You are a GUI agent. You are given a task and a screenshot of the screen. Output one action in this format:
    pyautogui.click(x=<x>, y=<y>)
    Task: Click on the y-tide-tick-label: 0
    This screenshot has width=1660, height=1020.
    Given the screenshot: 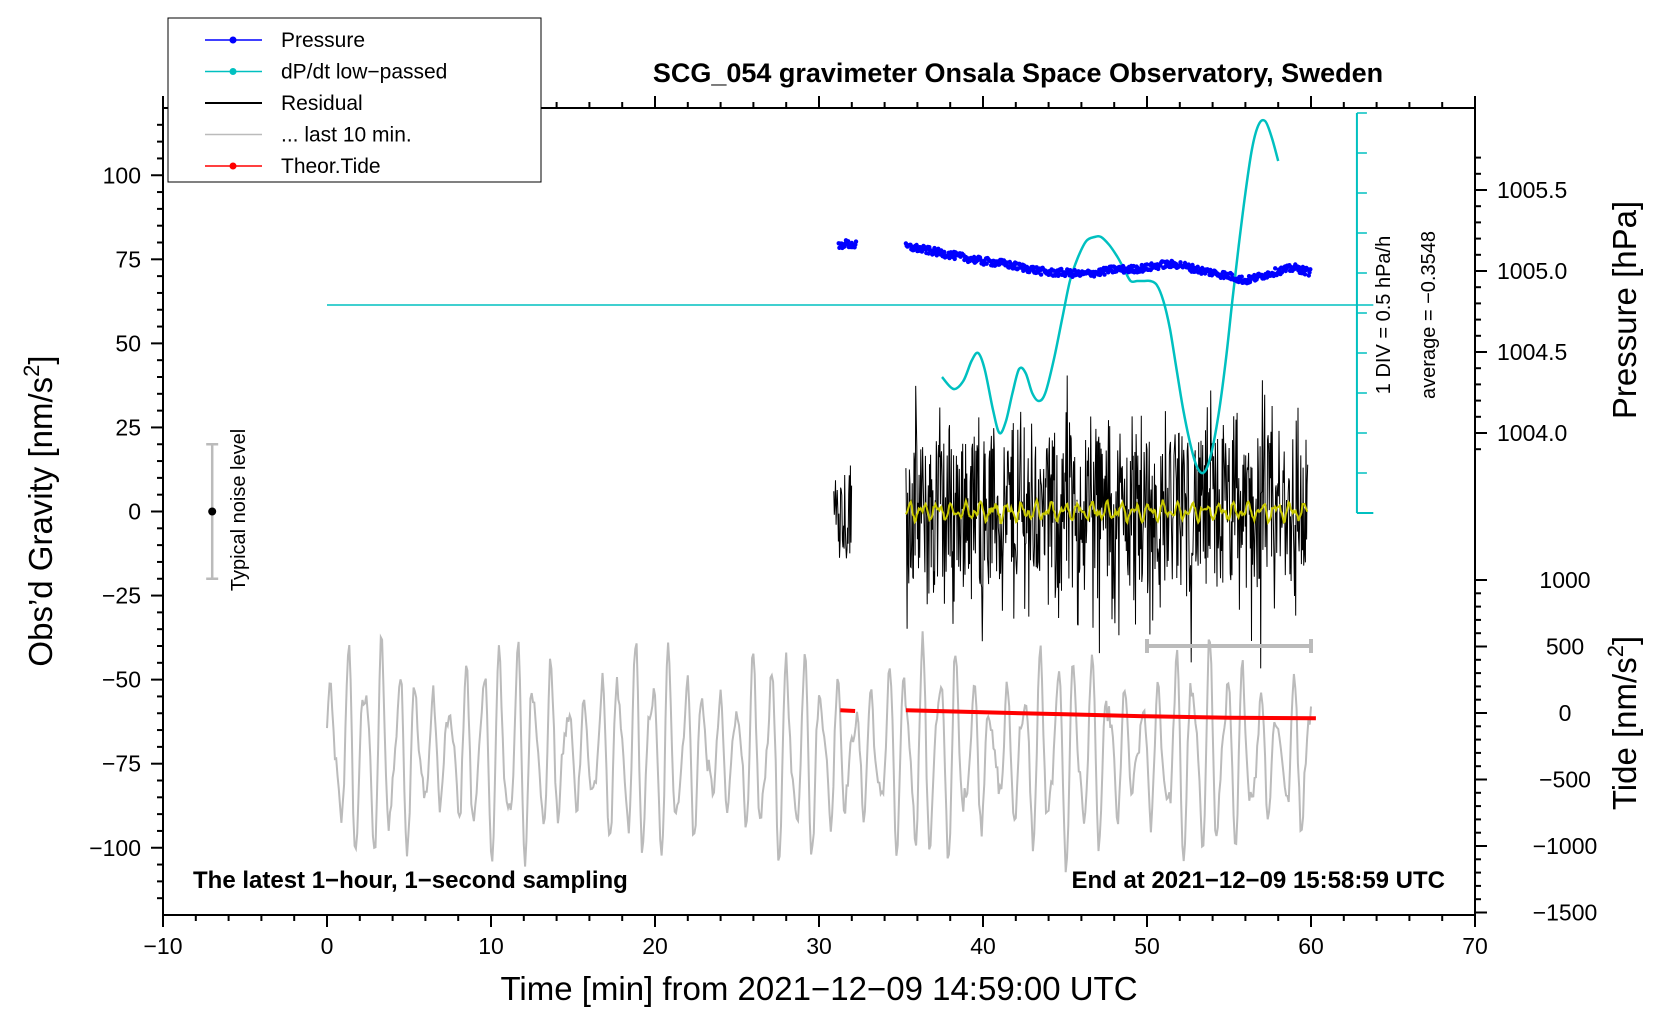 What is the action you would take?
    pyautogui.click(x=1565, y=713)
    